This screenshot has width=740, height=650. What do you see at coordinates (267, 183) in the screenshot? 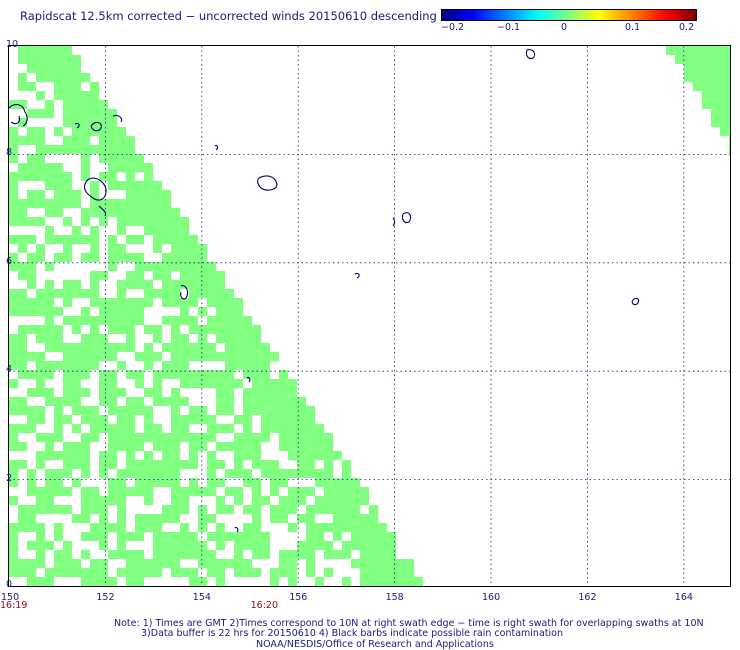
I see `island-outline` at bounding box center [267, 183].